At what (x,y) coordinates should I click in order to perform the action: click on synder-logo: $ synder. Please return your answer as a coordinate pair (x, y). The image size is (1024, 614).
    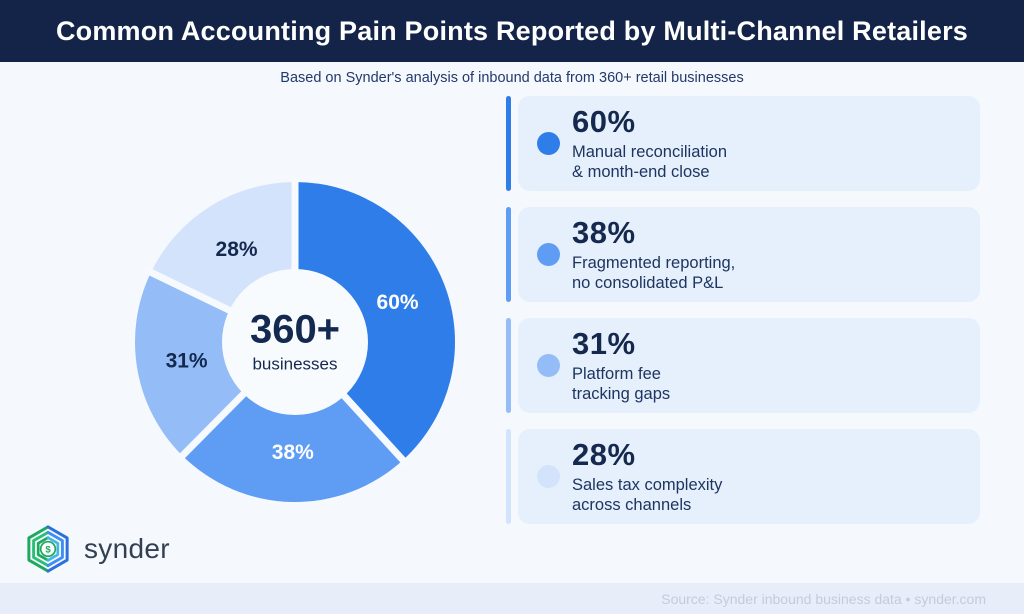
    Looking at the image, I should click on (96, 549).